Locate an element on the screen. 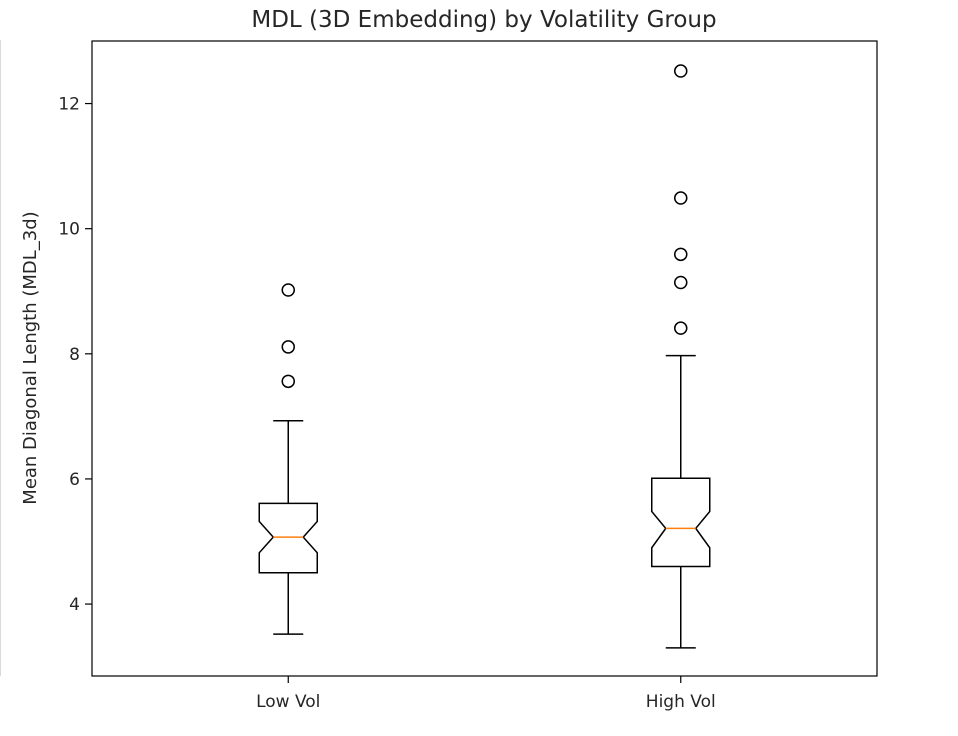 The width and height of the screenshot is (958, 736). y-tick-label: 12 is located at coordinates (69, 105).